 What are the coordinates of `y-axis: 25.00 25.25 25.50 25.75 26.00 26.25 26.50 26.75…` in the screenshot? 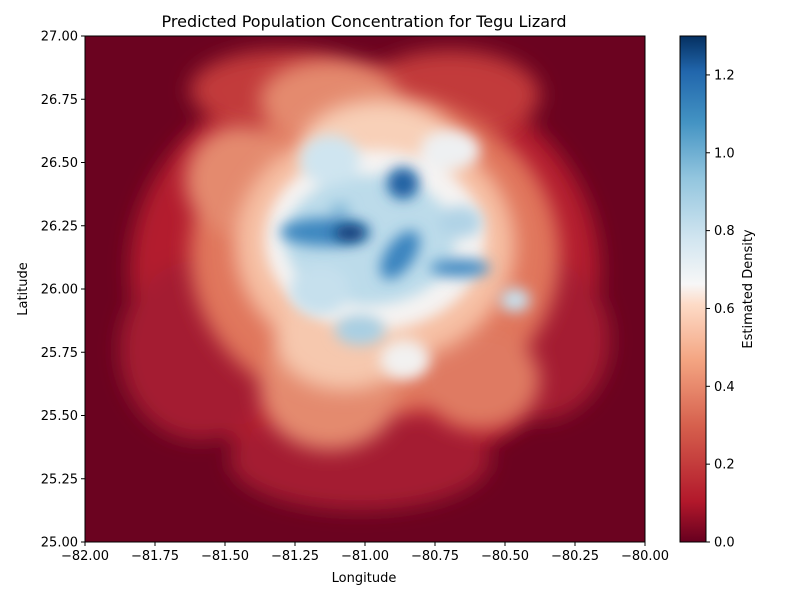 It's located at (63, 290).